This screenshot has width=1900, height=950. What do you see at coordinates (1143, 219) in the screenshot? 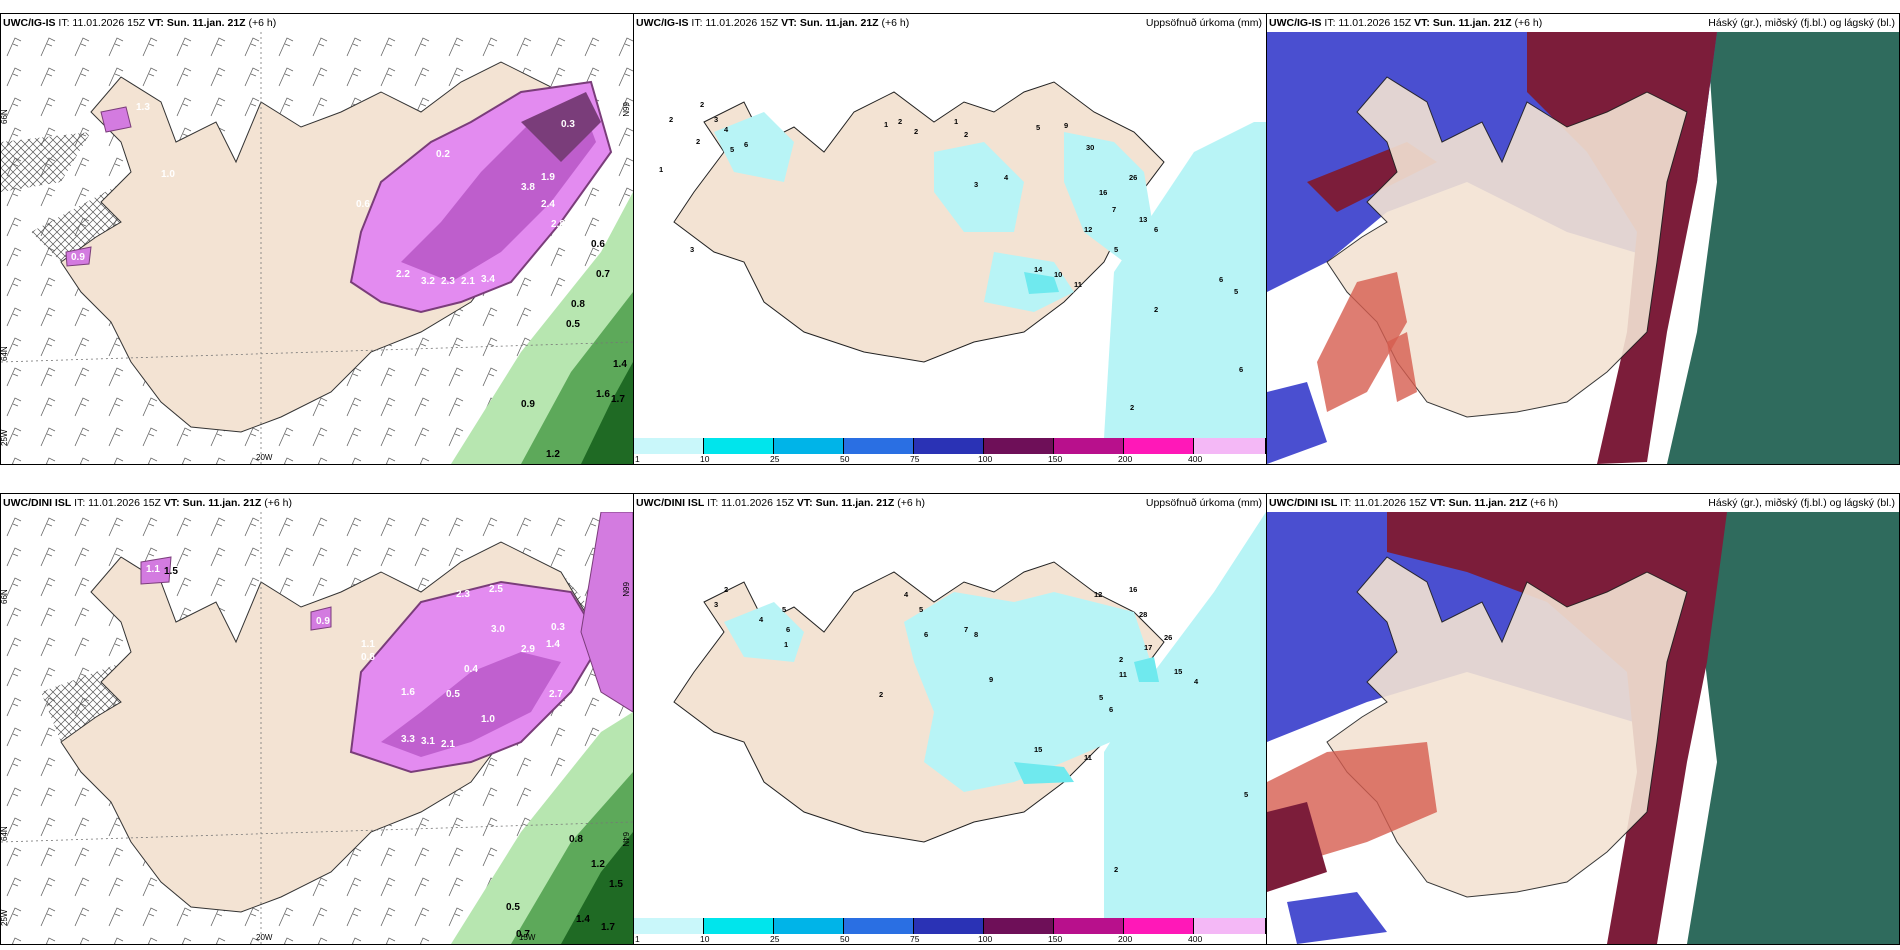
I see `precip-value: 13` at bounding box center [1143, 219].